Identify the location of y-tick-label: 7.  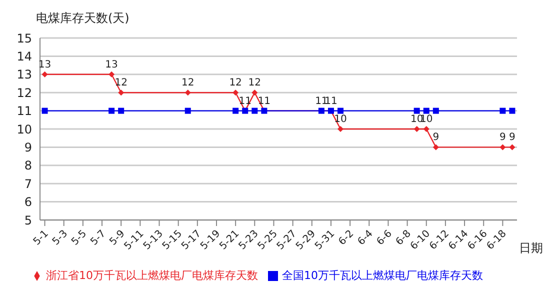
(28, 183).